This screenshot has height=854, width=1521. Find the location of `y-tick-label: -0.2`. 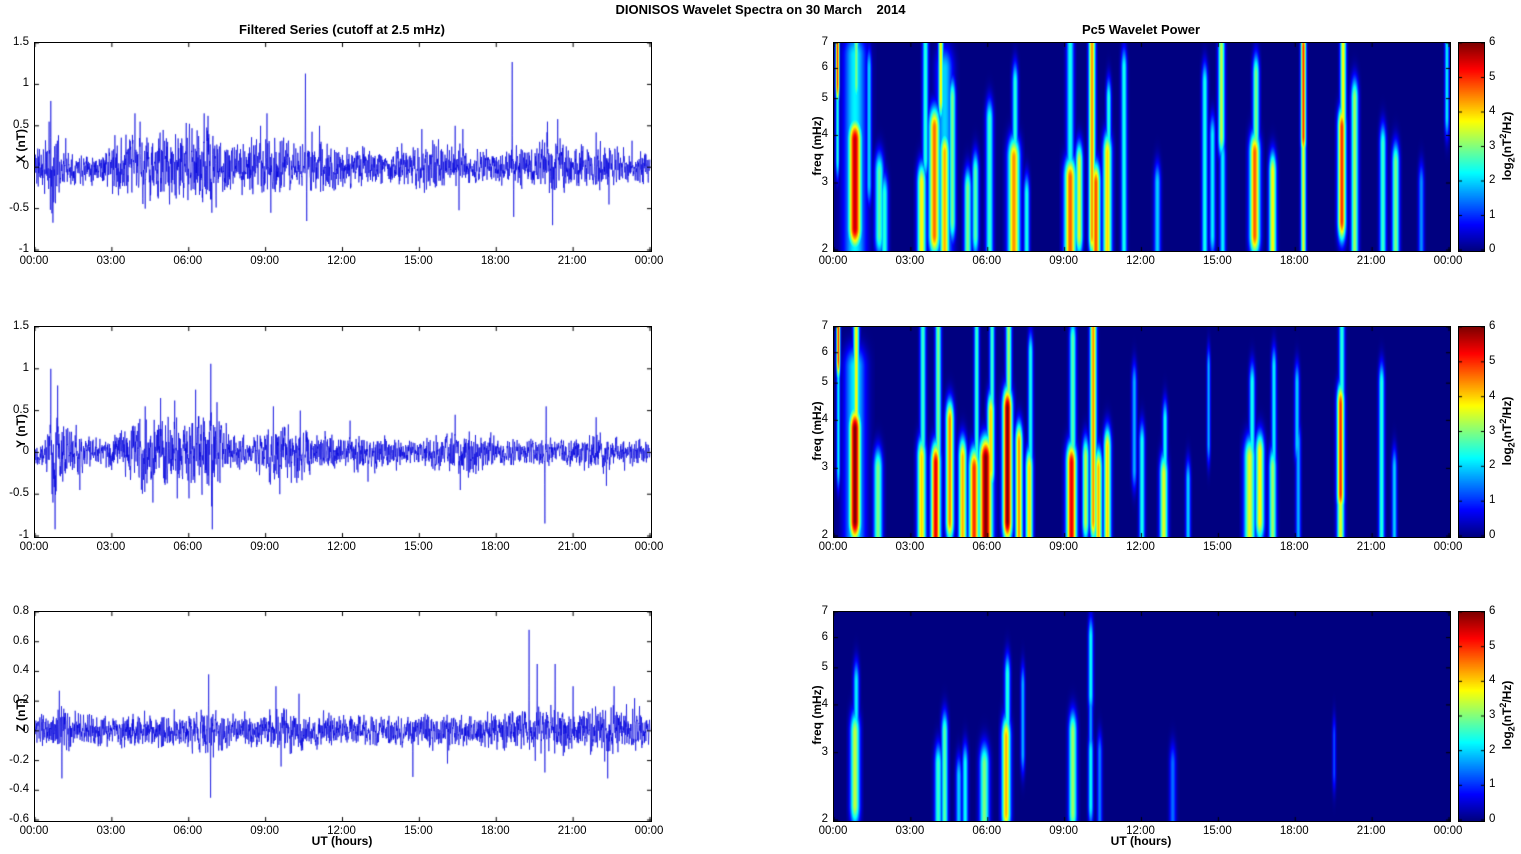

y-tick-label: -0.2 is located at coordinates (19, 759).